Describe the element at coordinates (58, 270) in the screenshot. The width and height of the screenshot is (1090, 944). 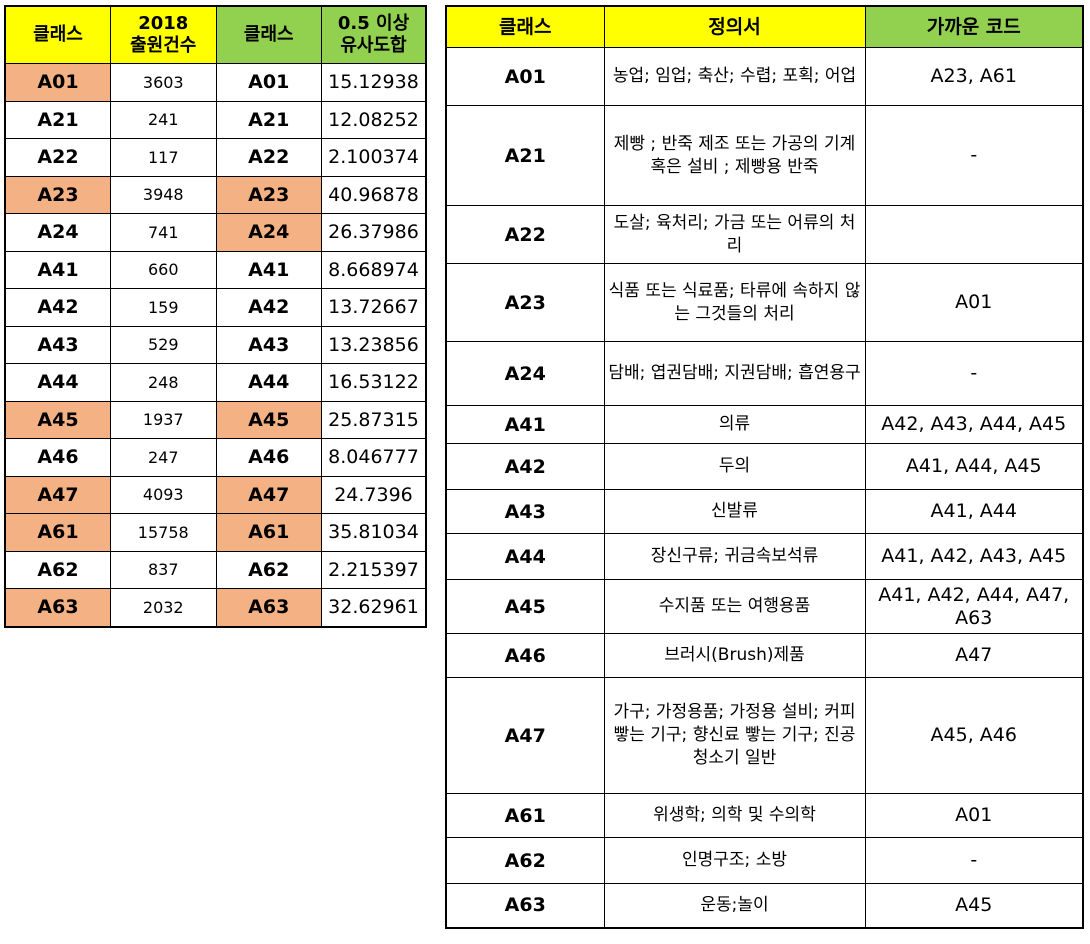
I see `class-cell: A41` at that location.